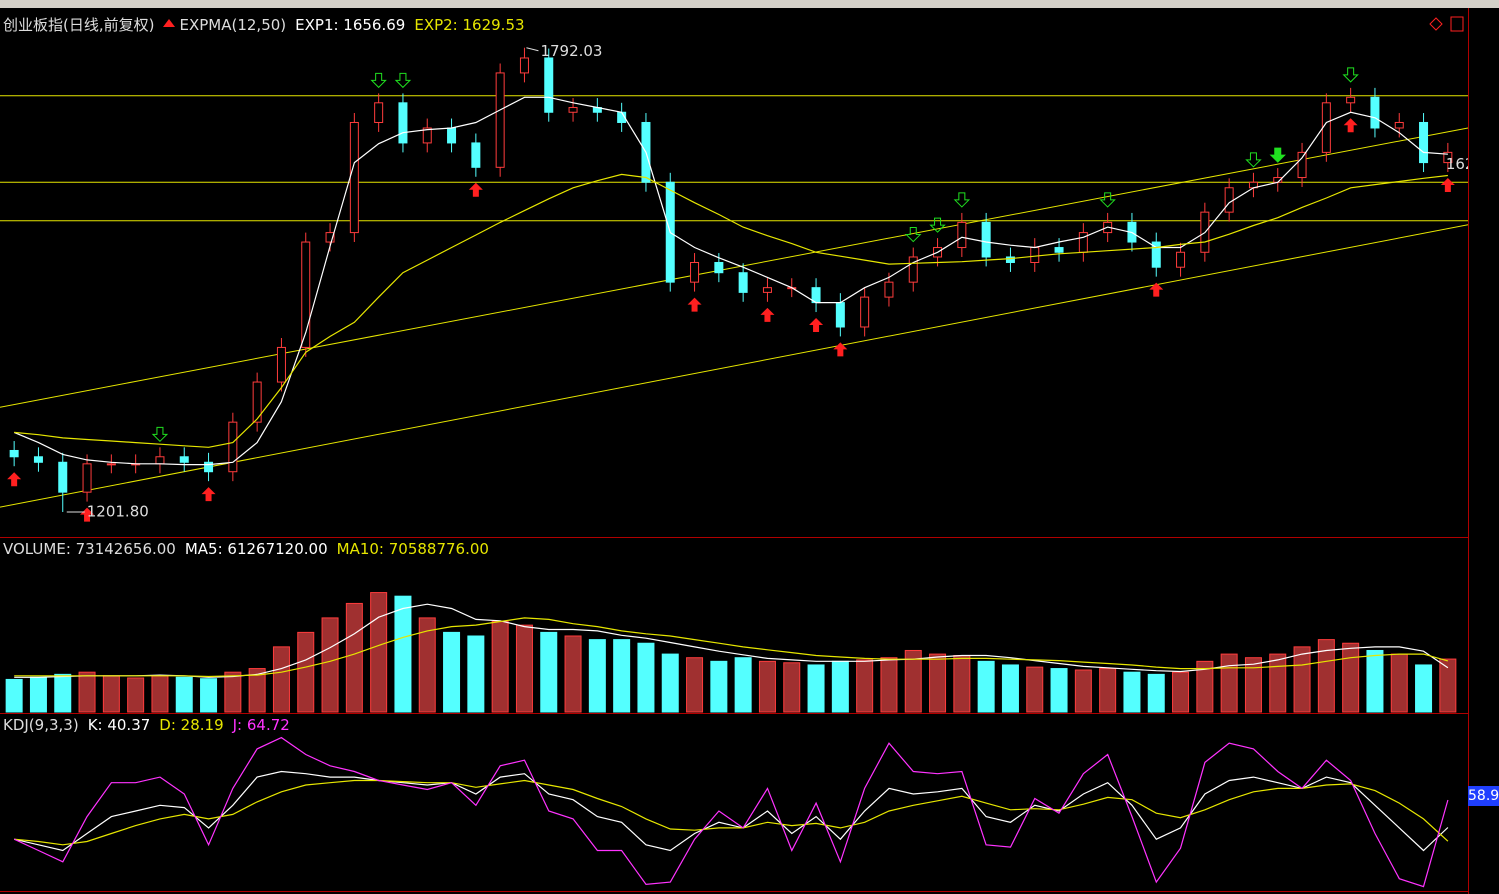 The image size is (1499, 894). Describe the element at coordinates (233, 24) in the screenshot. I see `indicator-name: EXPMA(12,50)` at that location.